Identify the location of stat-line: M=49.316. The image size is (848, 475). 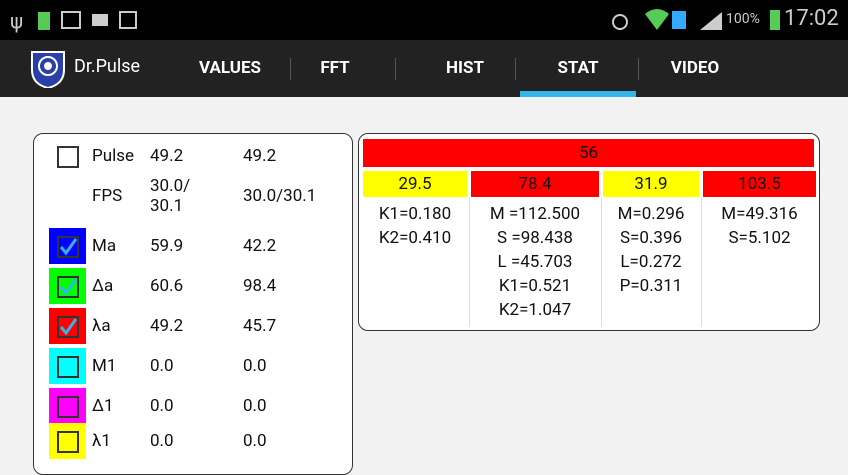
(759, 214).